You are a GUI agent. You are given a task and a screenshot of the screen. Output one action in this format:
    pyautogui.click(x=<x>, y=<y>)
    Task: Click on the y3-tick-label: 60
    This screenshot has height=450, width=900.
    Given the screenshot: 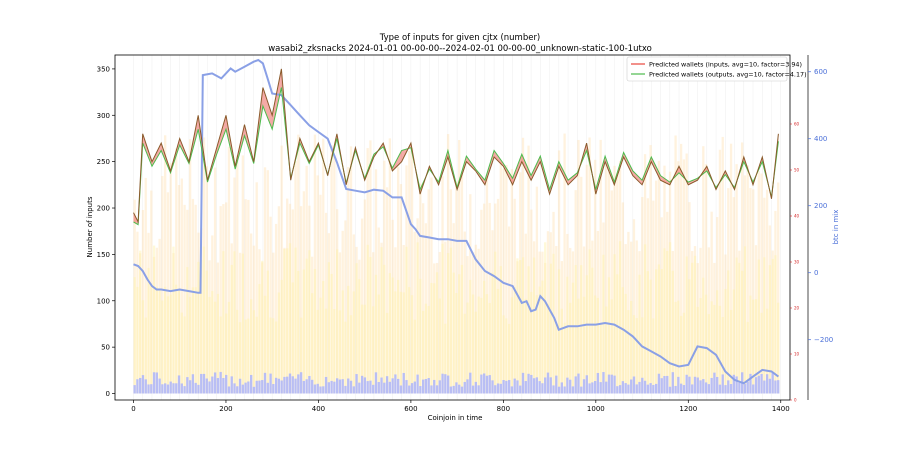 What is the action you would take?
    pyautogui.click(x=797, y=124)
    